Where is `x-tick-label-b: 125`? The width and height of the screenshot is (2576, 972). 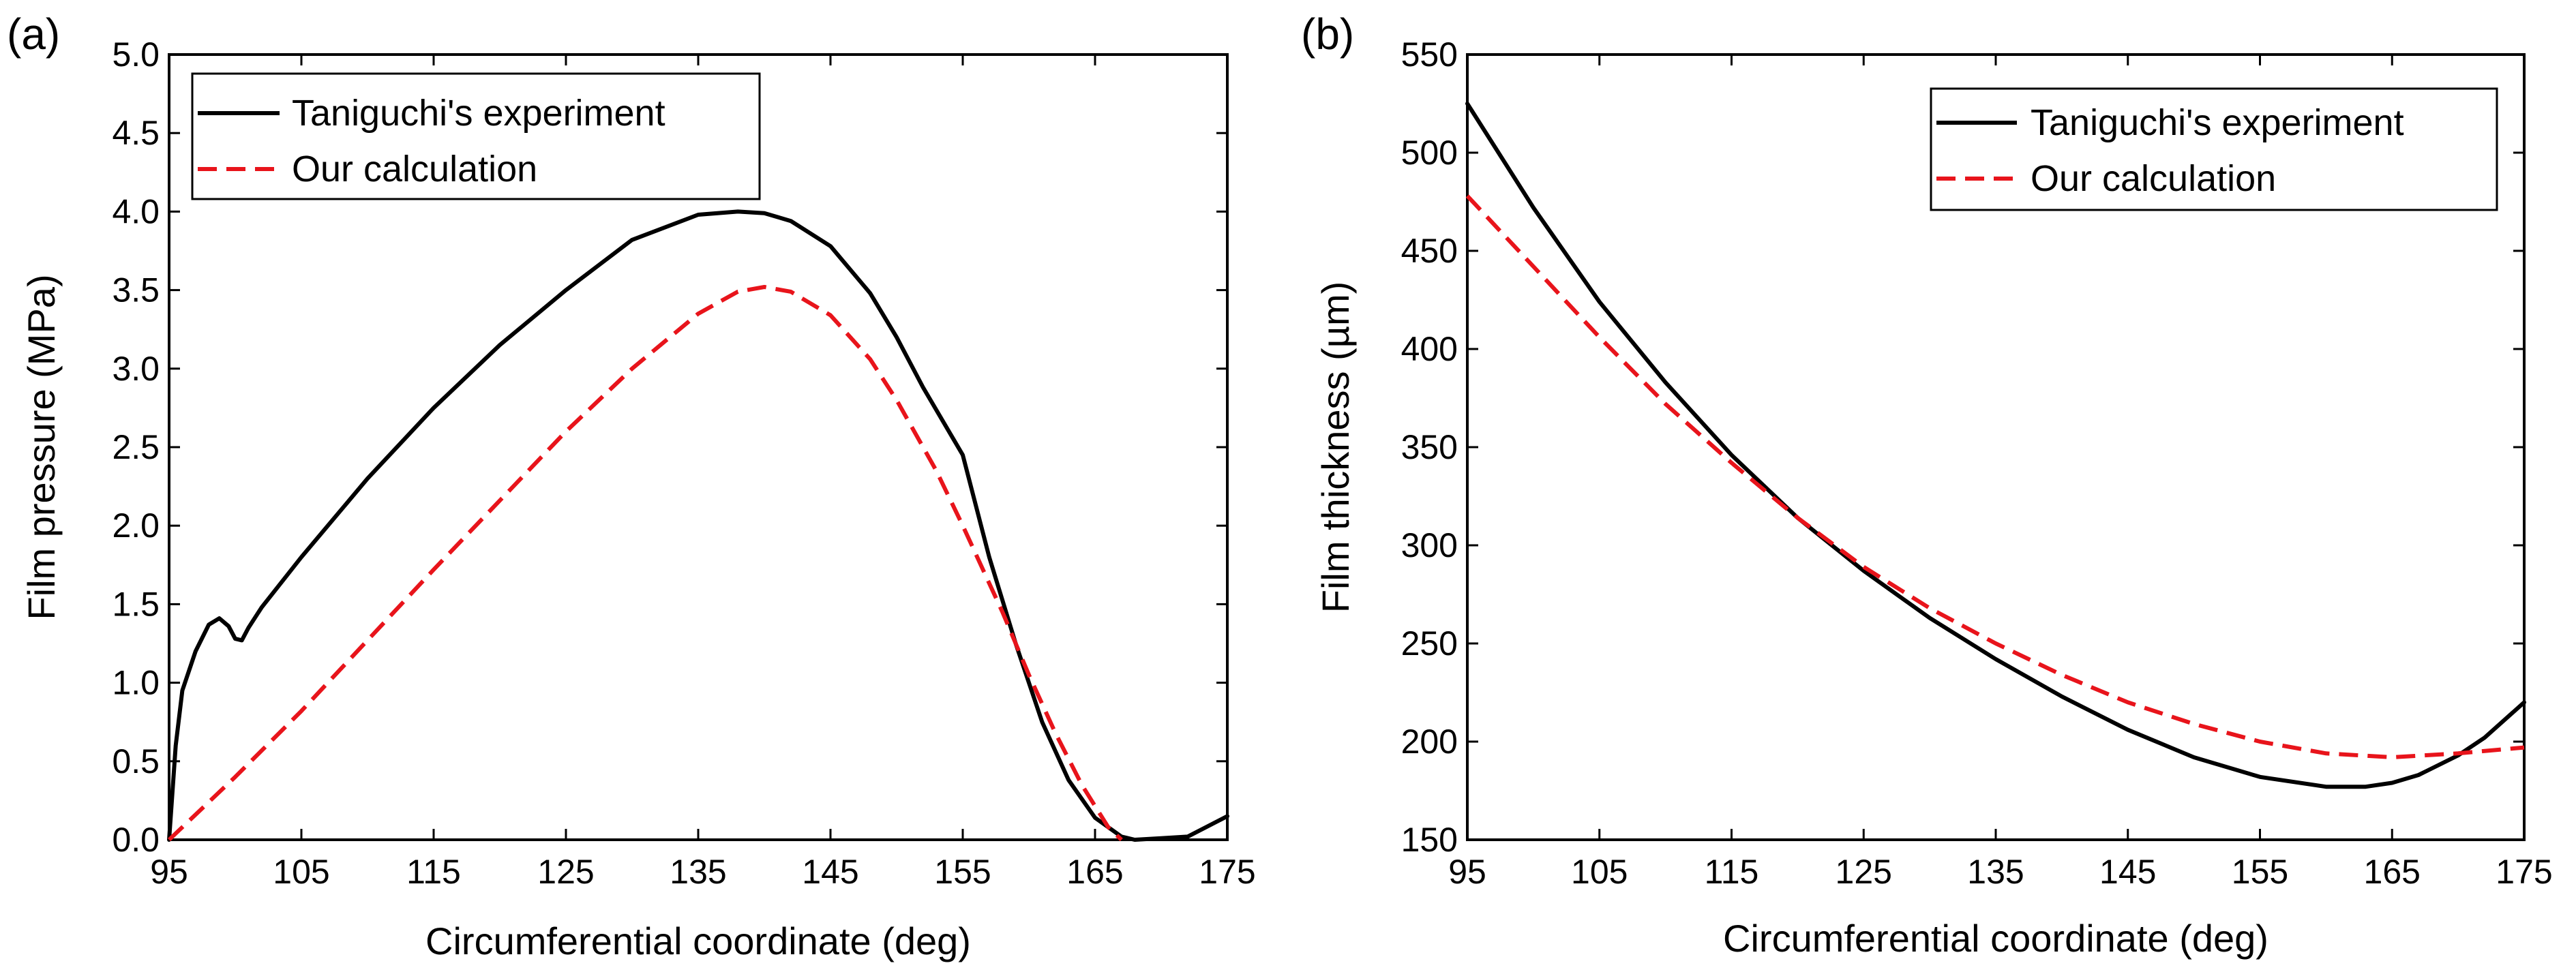
x-tick-label-b: 125 is located at coordinates (1864, 872).